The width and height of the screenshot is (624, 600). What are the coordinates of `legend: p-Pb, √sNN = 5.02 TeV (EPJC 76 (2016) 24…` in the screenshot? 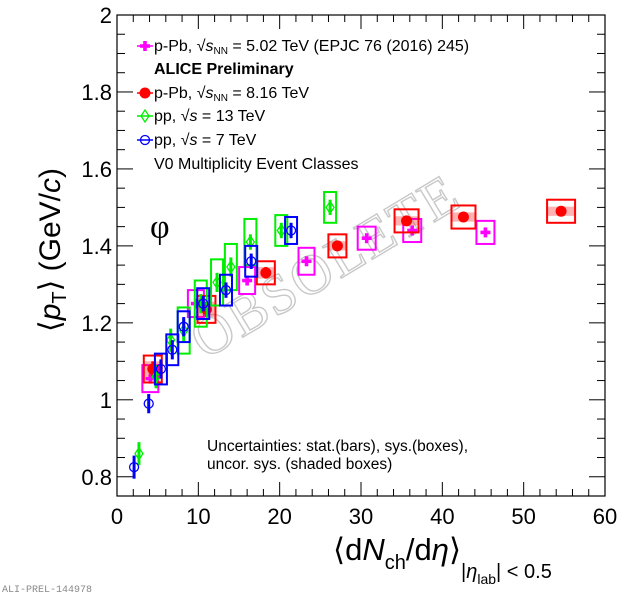 It's located at (303, 105).